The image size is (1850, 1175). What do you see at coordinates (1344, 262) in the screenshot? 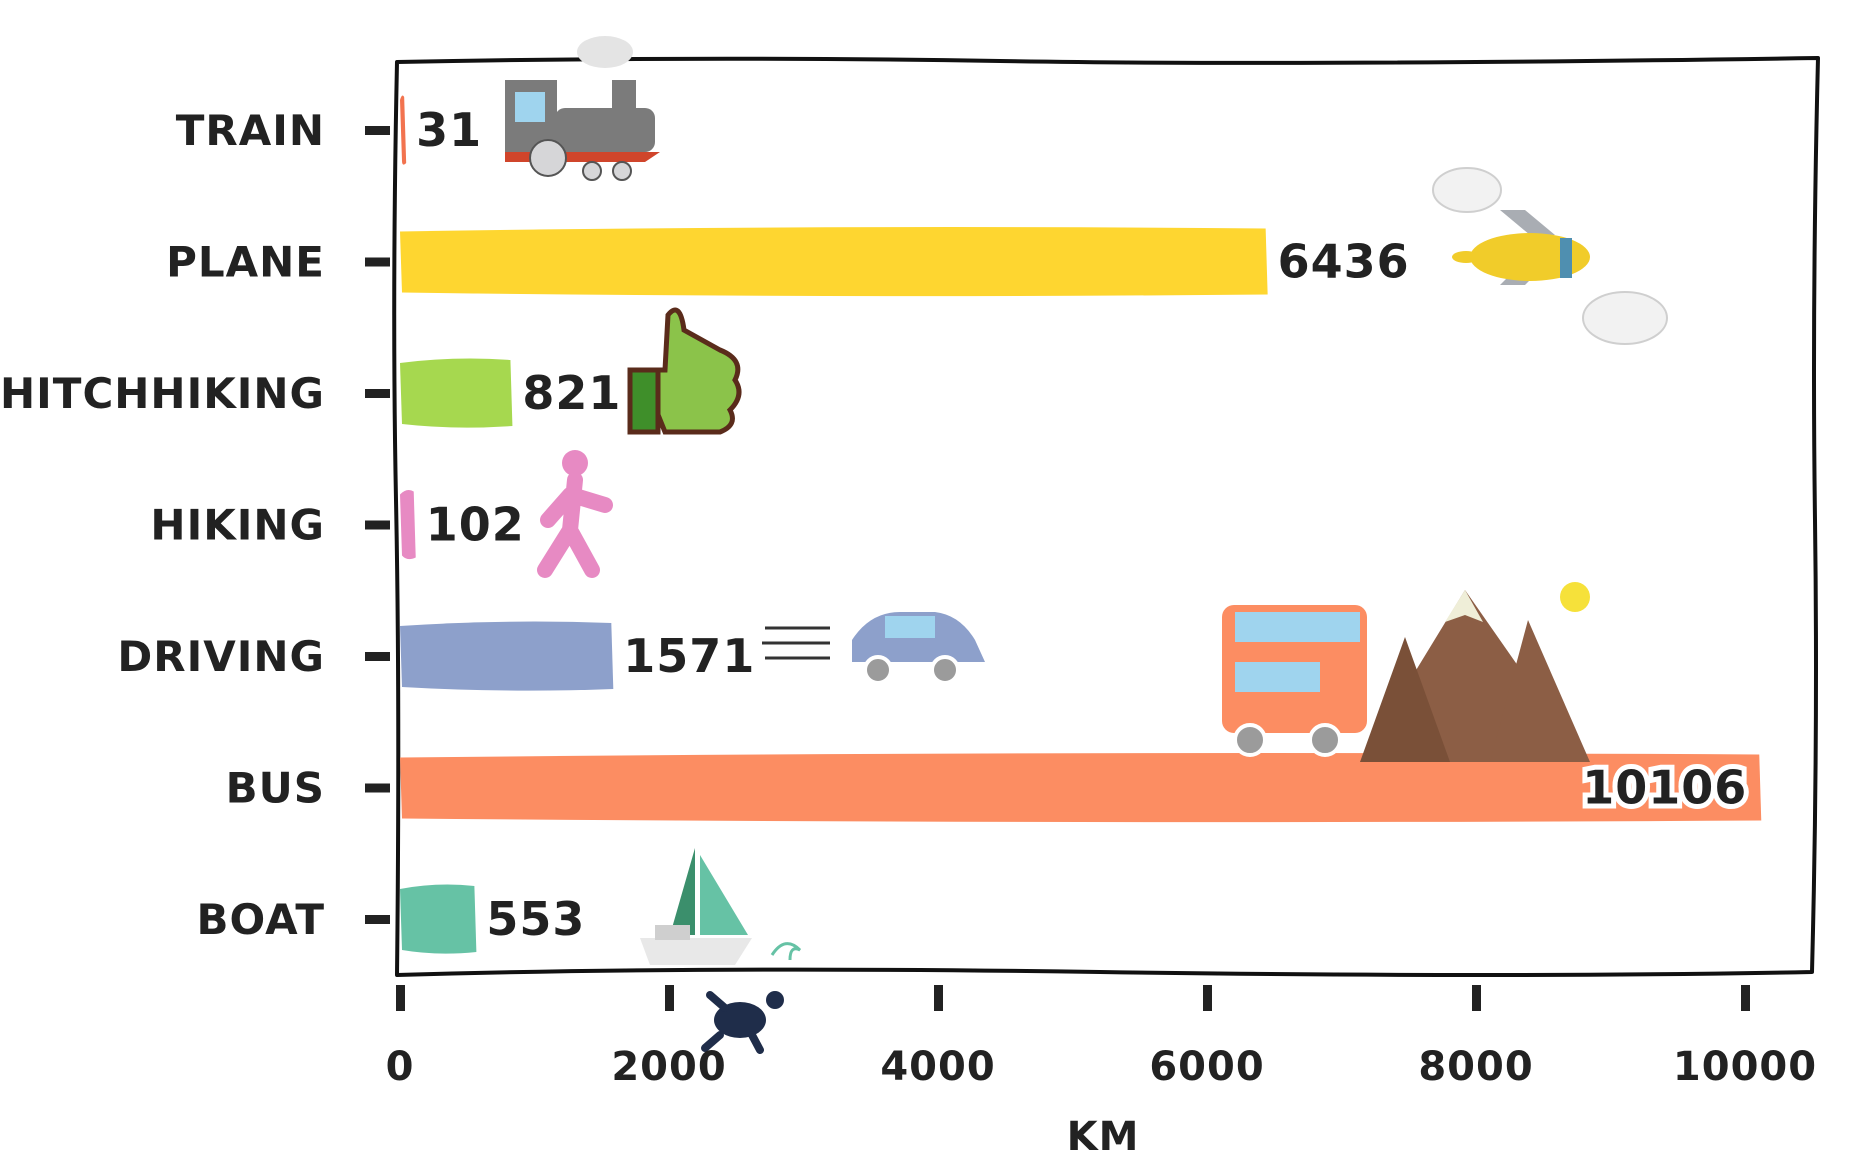
I see `value-label-plane: 6436` at bounding box center [1344, 262].